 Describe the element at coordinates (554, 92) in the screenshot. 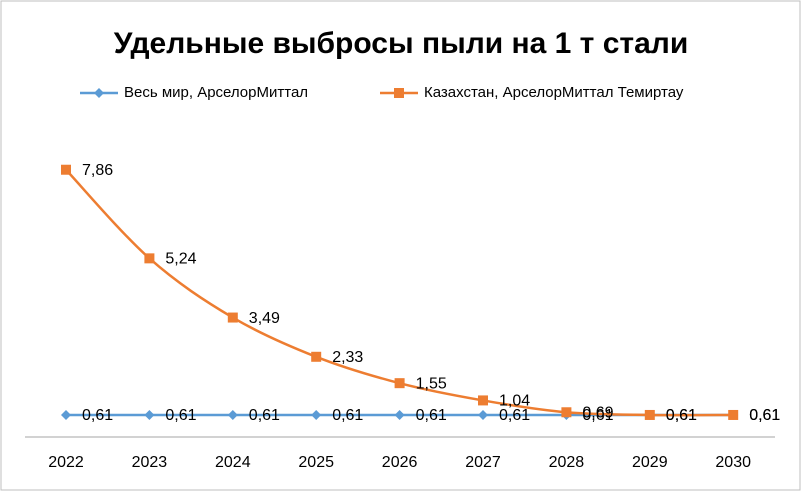

I see `legend-label: Казахстан, АрселорМиттал Темиртау` at that location.